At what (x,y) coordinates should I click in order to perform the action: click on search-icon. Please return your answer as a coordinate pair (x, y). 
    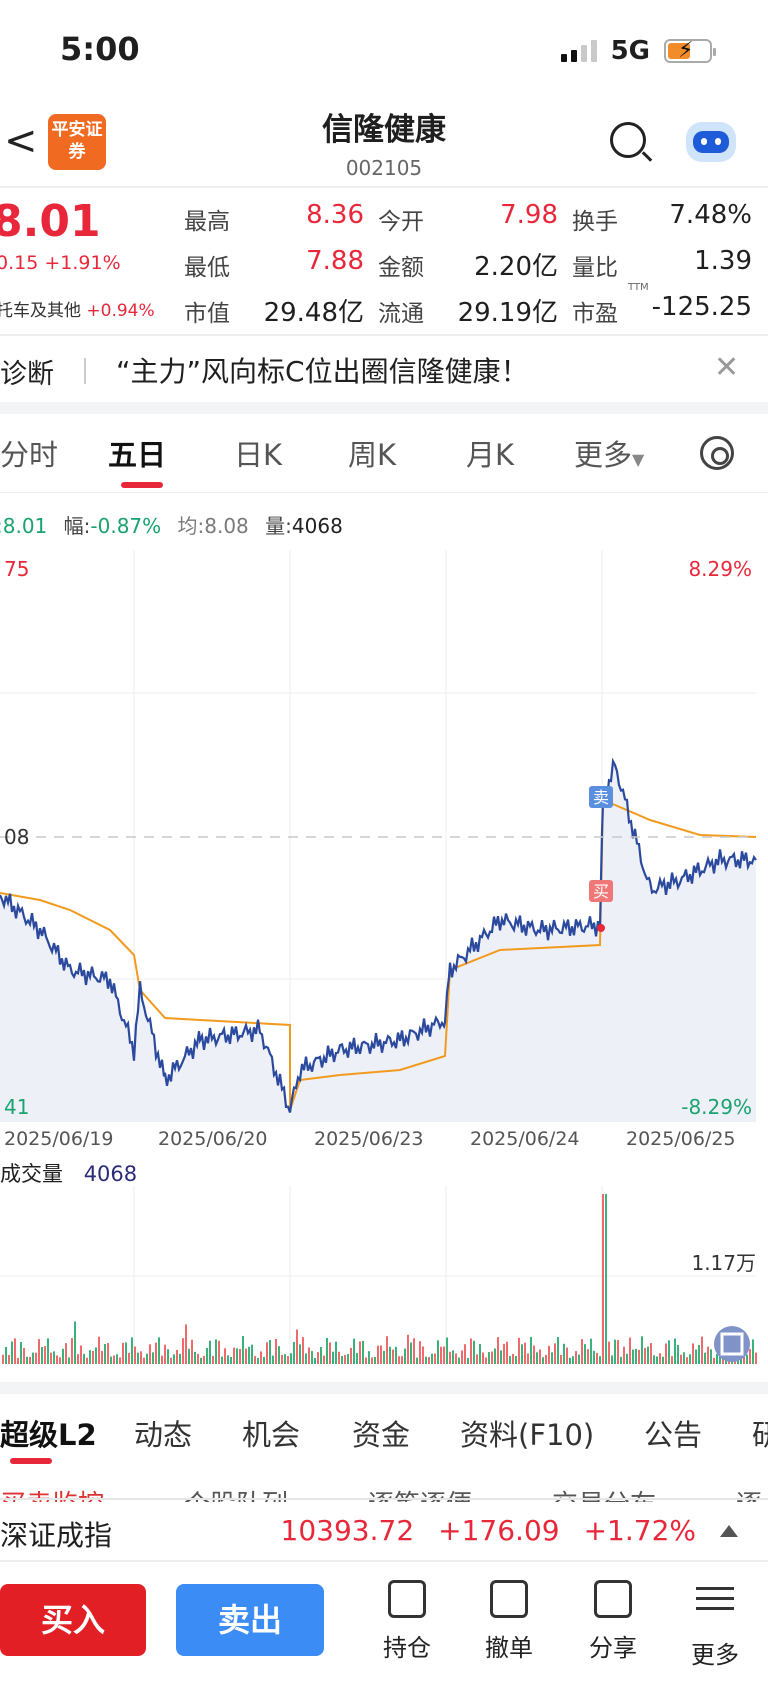
    Looking at the image, I should click on (628, 140).